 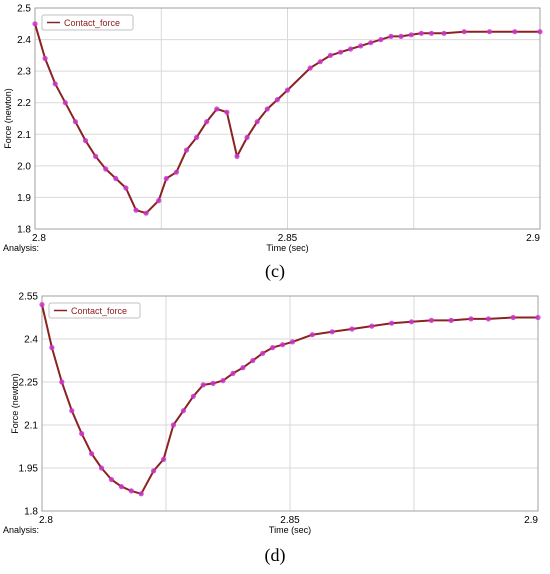 I want to click on y-tick-label: 2.0, so click(x=24, y=166).